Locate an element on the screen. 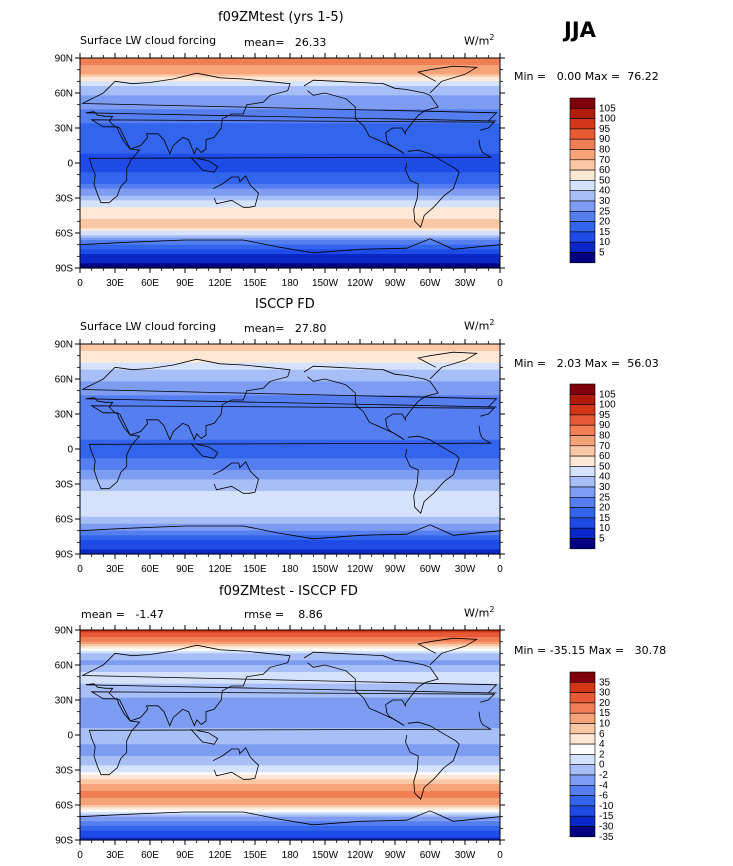  colorbar-label: -35 is located at coordinates (606, 836).